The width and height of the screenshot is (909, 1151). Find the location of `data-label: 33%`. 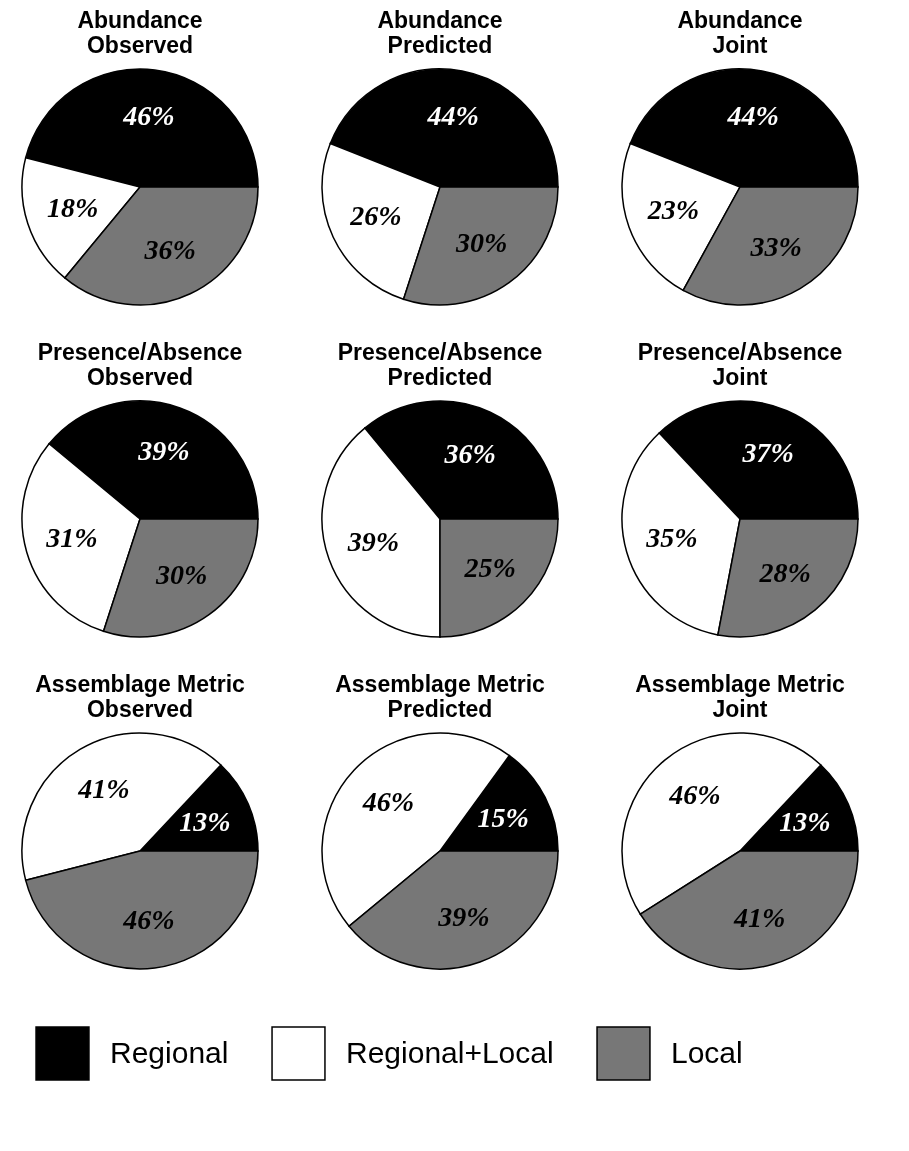

data-label: 33% is located at coordinates (775, 246).